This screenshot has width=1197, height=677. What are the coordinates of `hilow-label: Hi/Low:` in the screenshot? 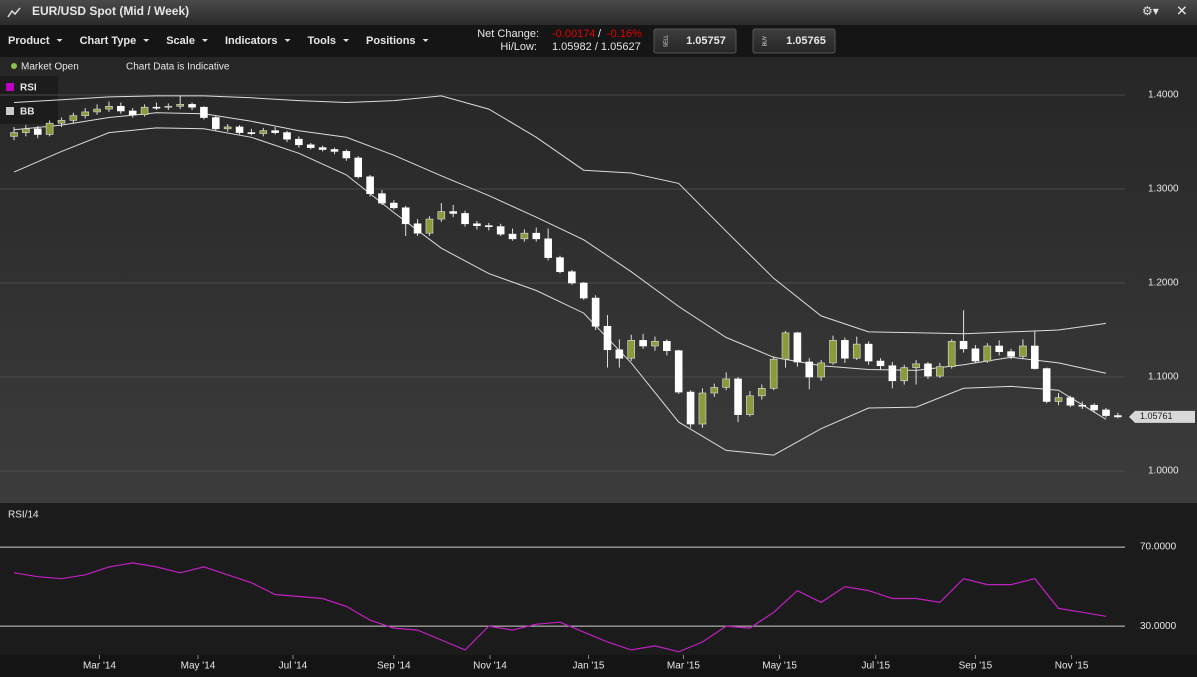 It's located at (518, 47).